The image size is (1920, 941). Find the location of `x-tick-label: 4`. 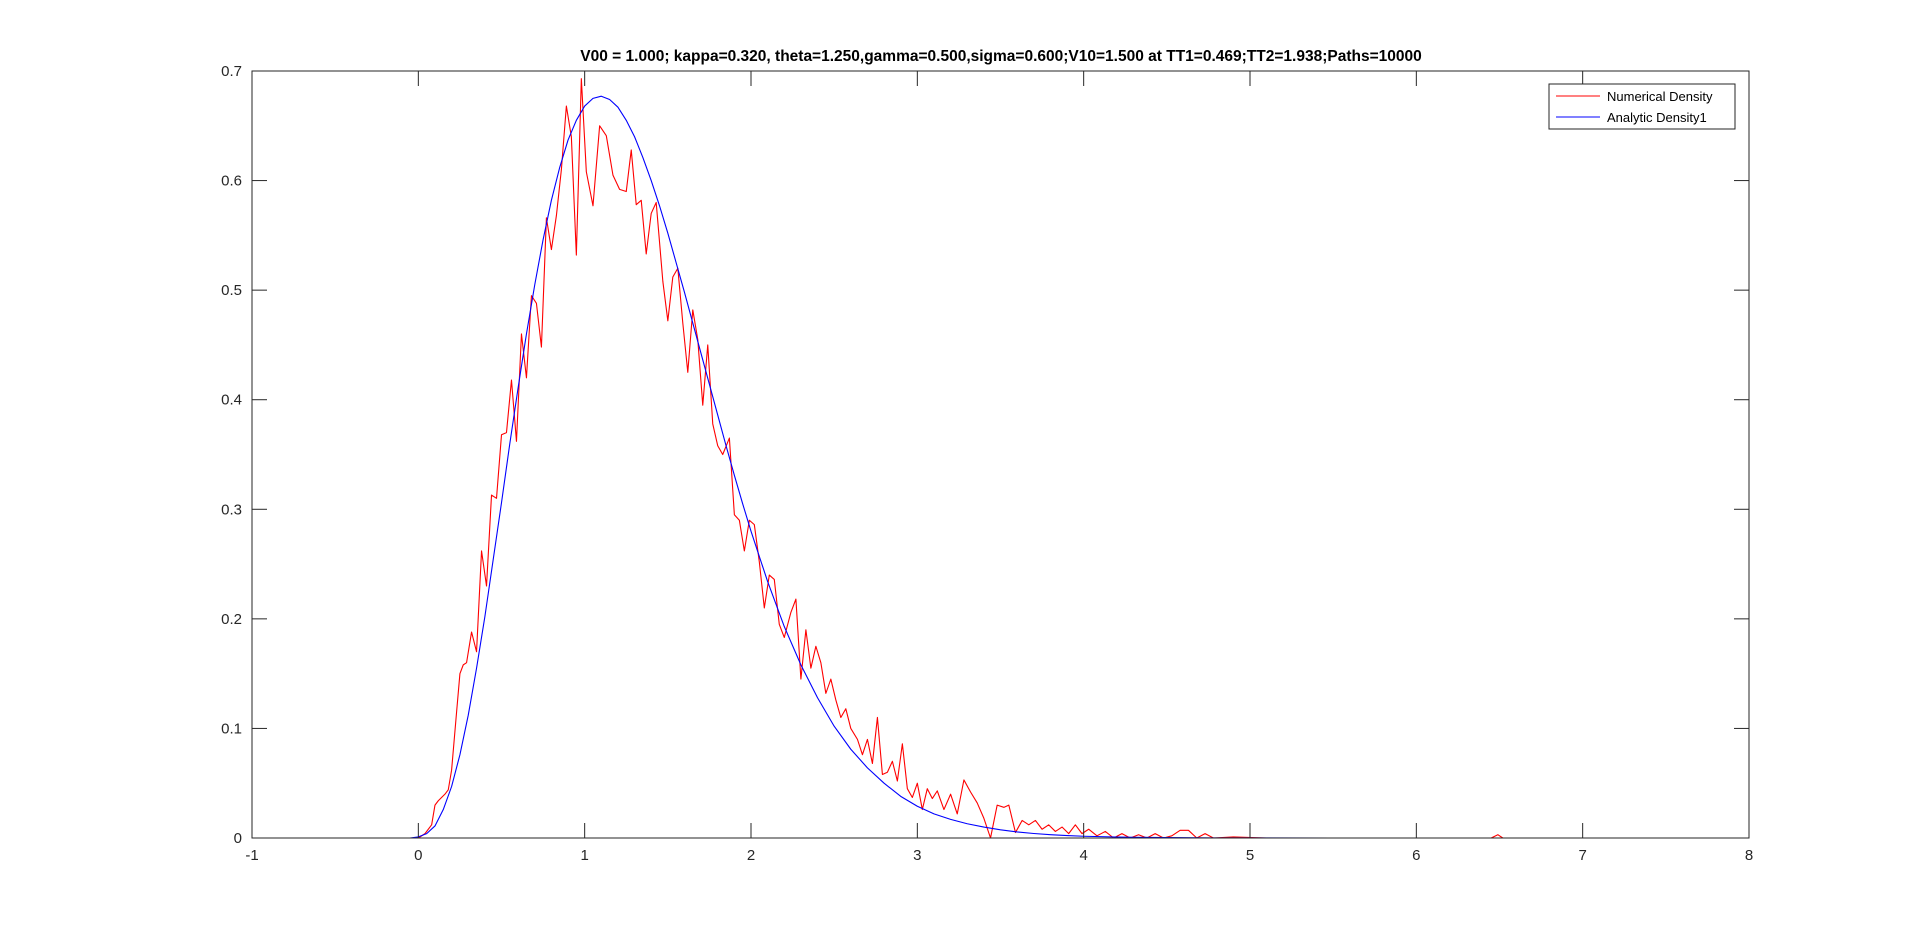

x-tick-label: 4 is located at coordinates (1083, 855).